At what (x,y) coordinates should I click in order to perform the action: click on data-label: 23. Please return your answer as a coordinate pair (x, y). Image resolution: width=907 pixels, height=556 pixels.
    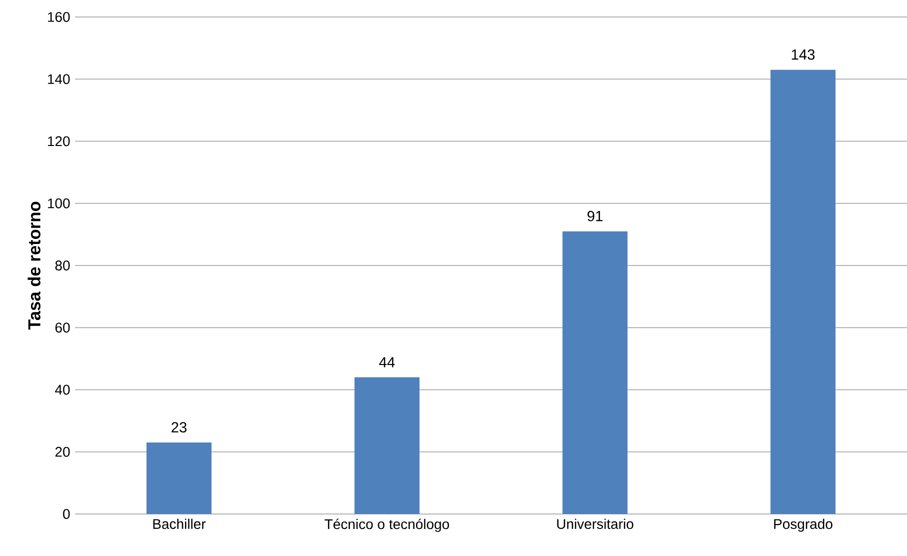
    Looking at the image, I should click on (179, 427).